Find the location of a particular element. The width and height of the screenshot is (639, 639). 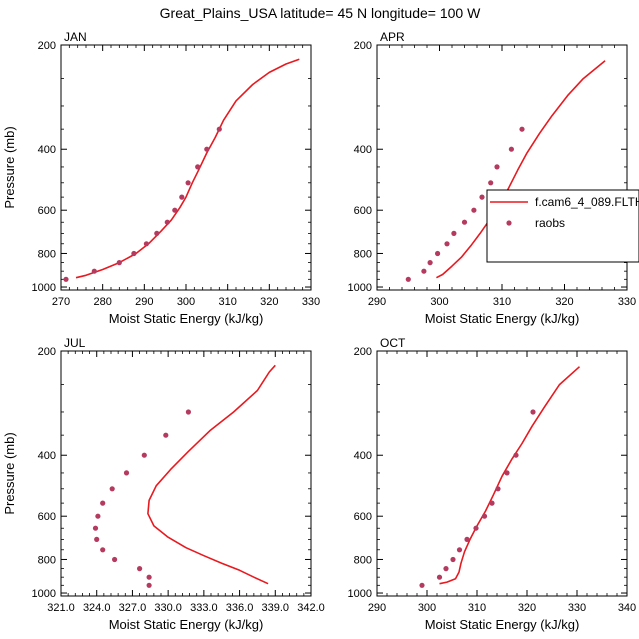

x-tick-label: 333.0 is located at coordinates (204, 608).